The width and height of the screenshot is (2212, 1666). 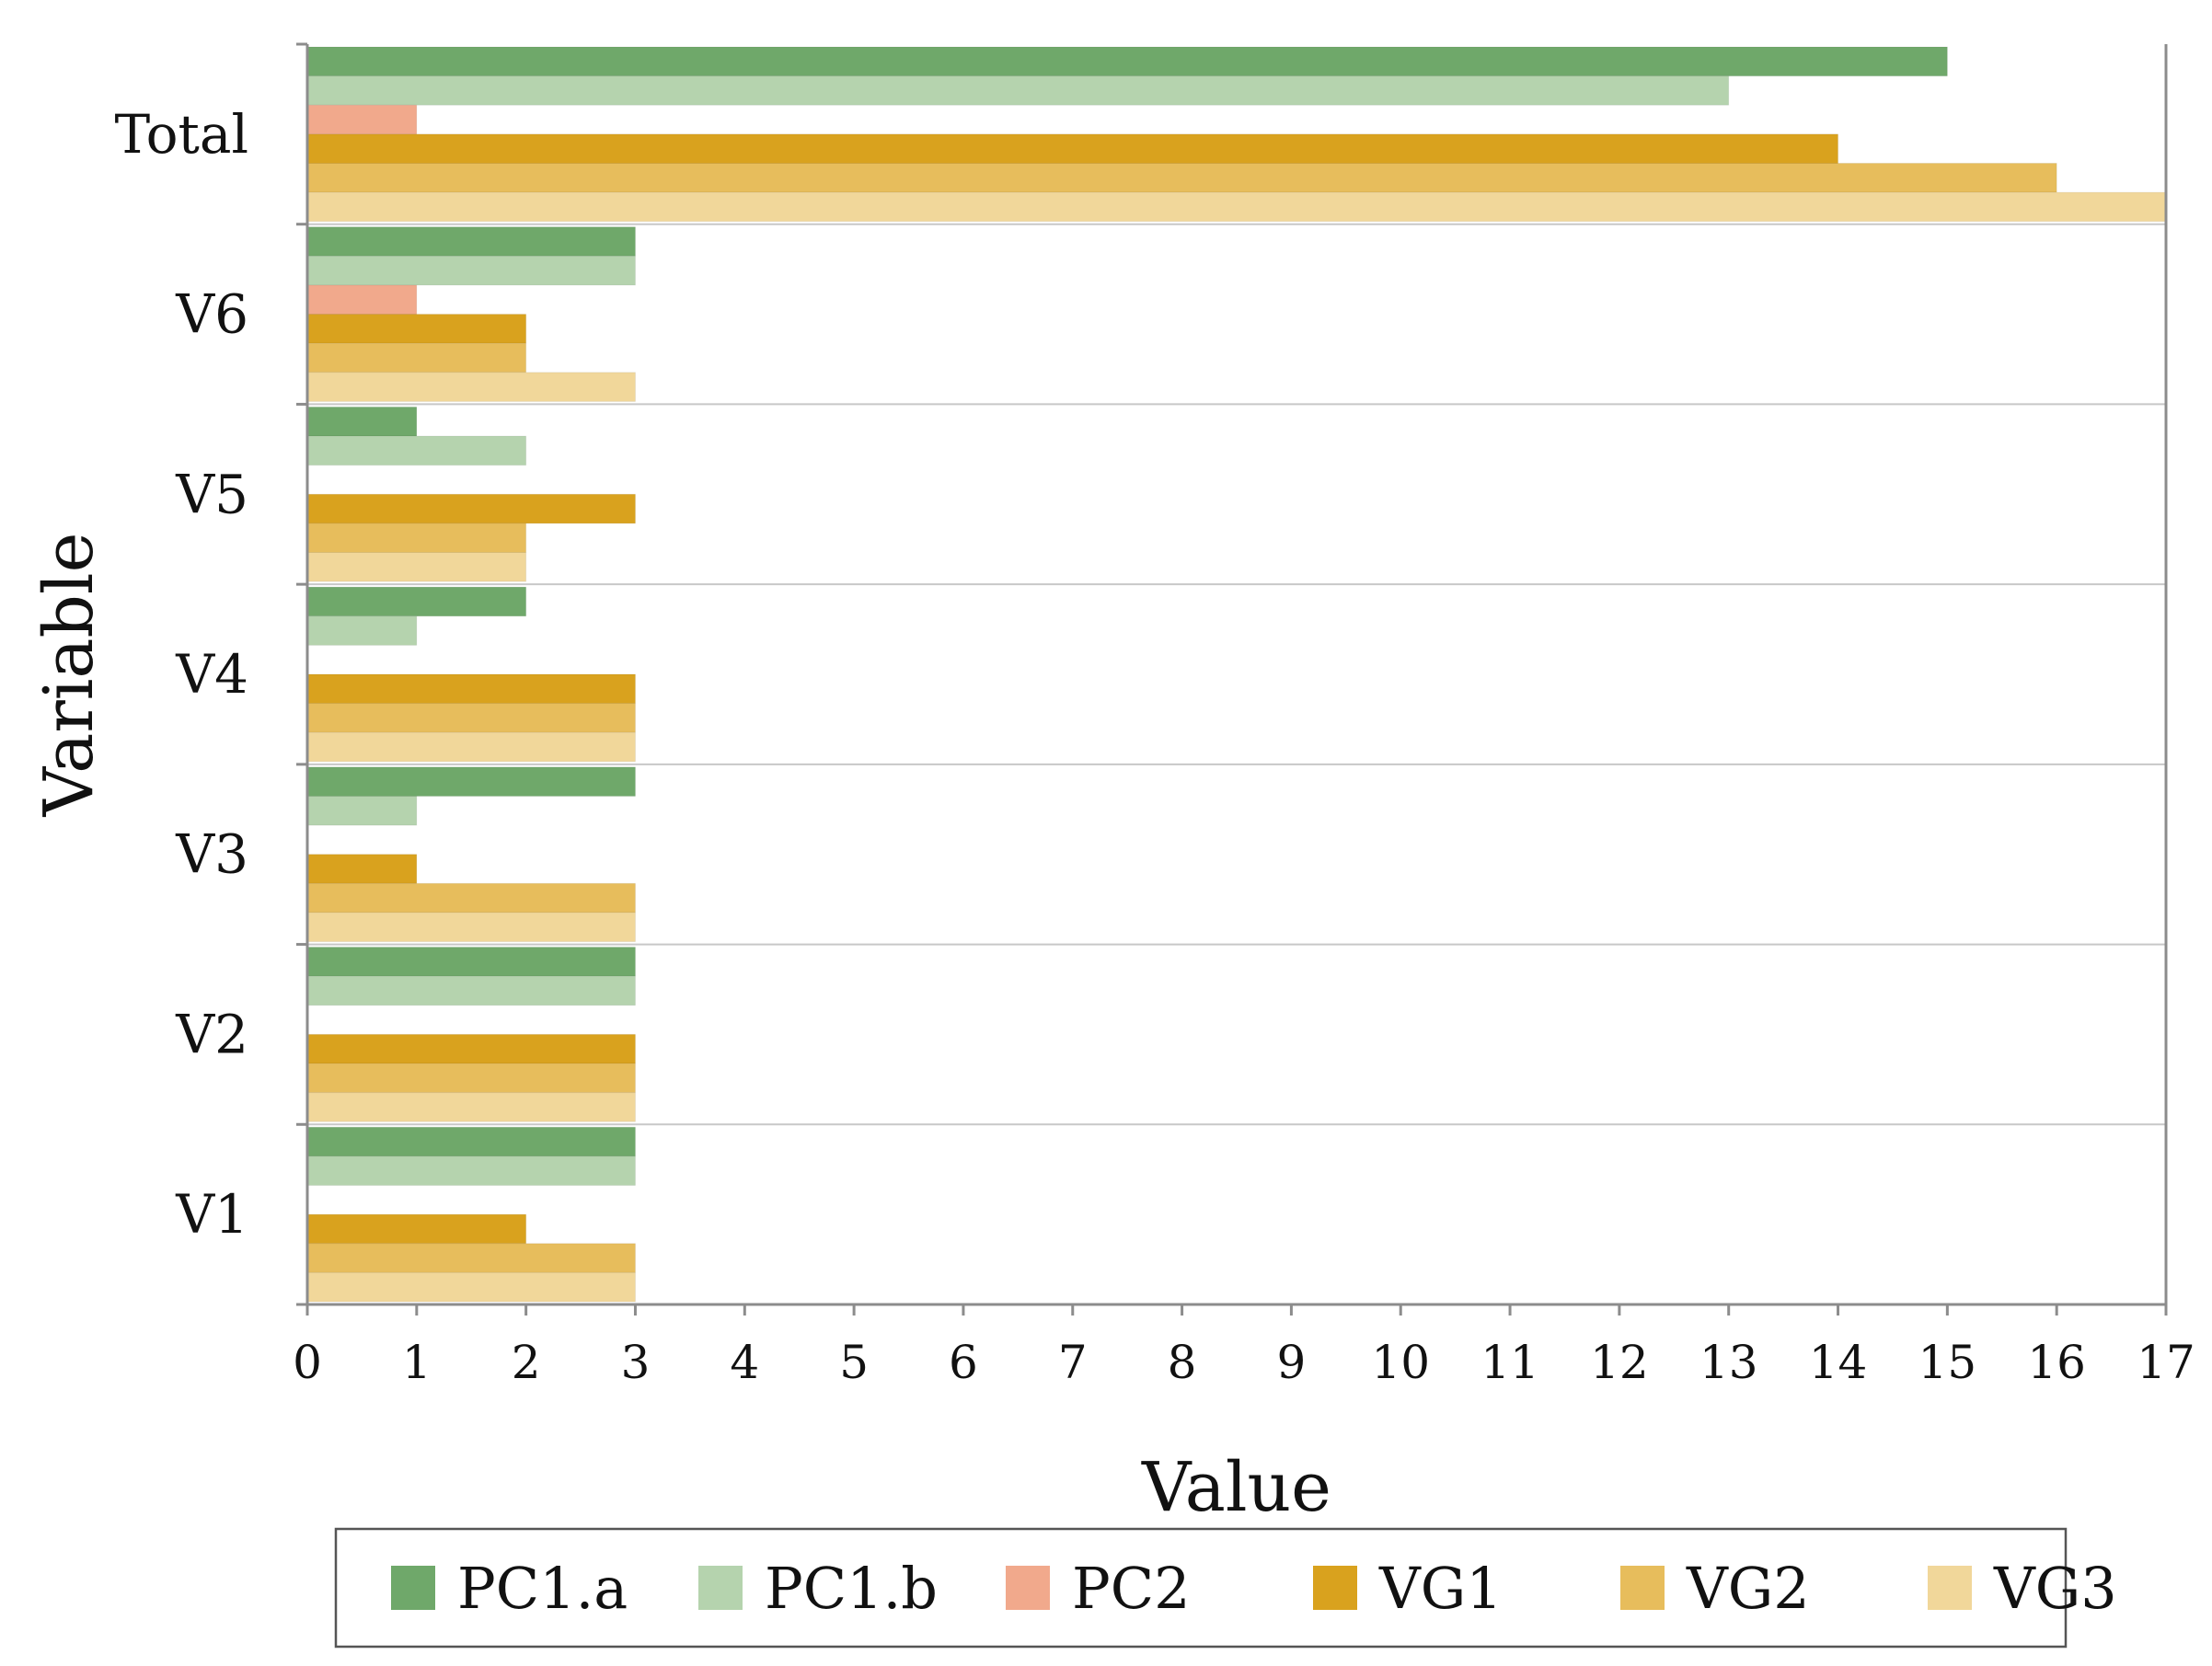 I want to click on x-tick-label: 2, so click(x=526, y=1363).